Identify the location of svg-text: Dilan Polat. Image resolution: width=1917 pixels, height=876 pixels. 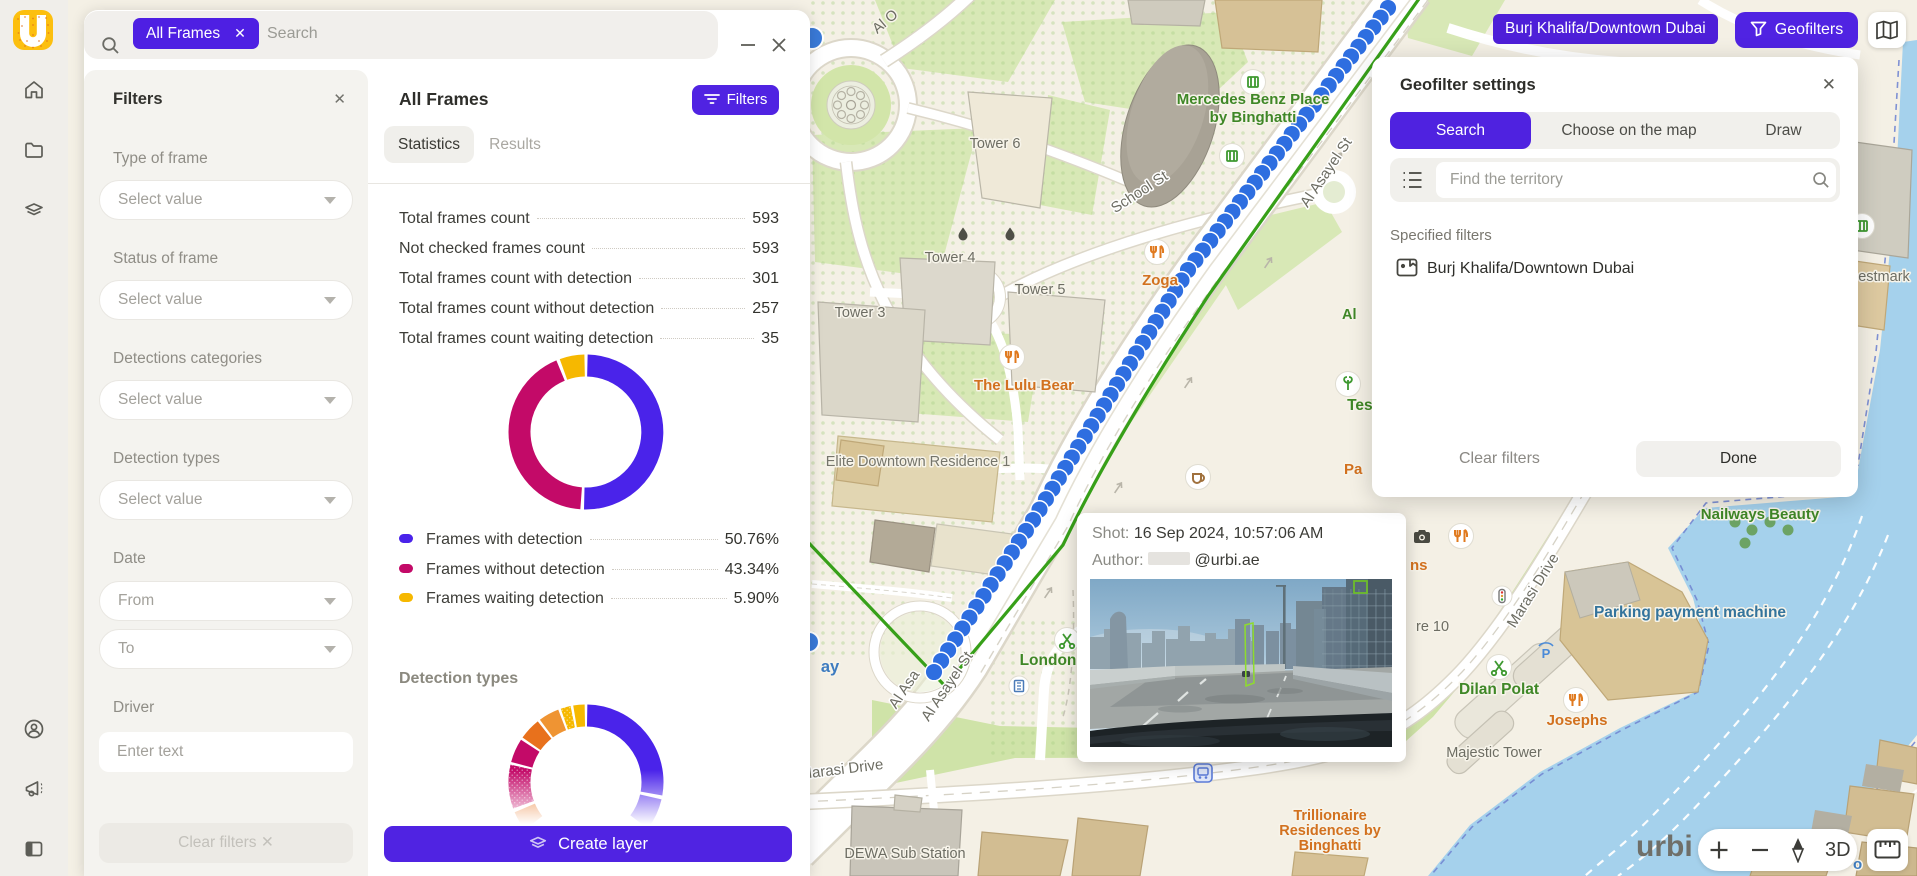
(1499, 689).